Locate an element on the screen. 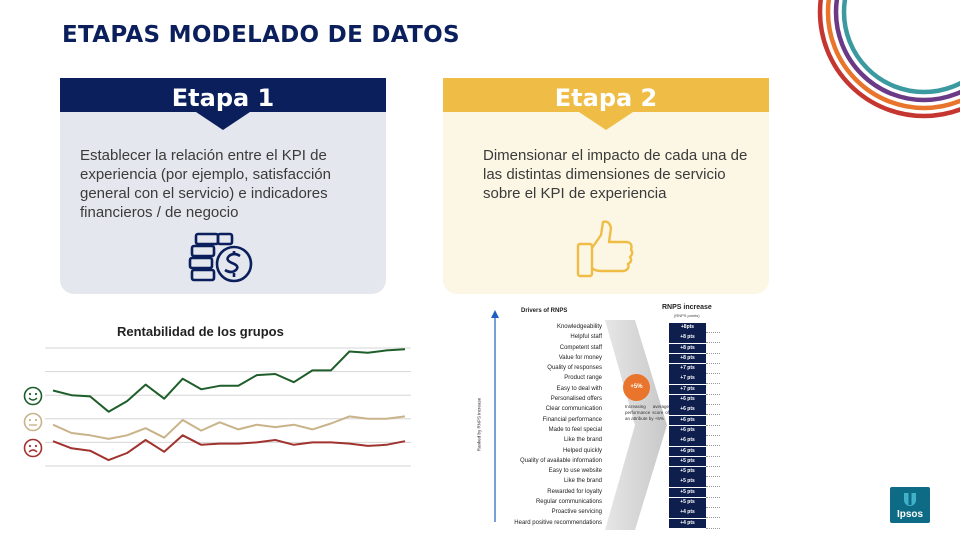  rnps-row-label: Value for money is located at coordinates (580, 357).